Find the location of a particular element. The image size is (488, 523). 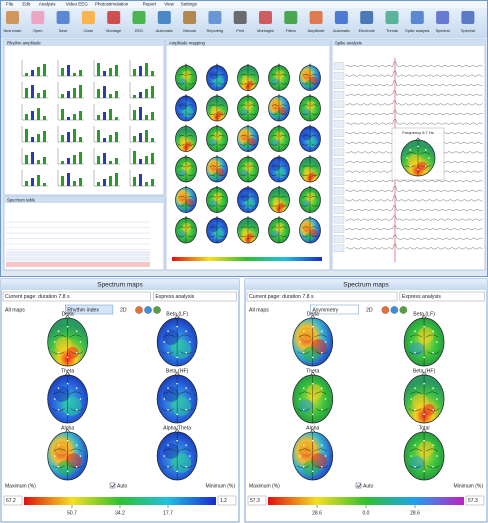

menu-item: Report is located at coordinates (150, 4).